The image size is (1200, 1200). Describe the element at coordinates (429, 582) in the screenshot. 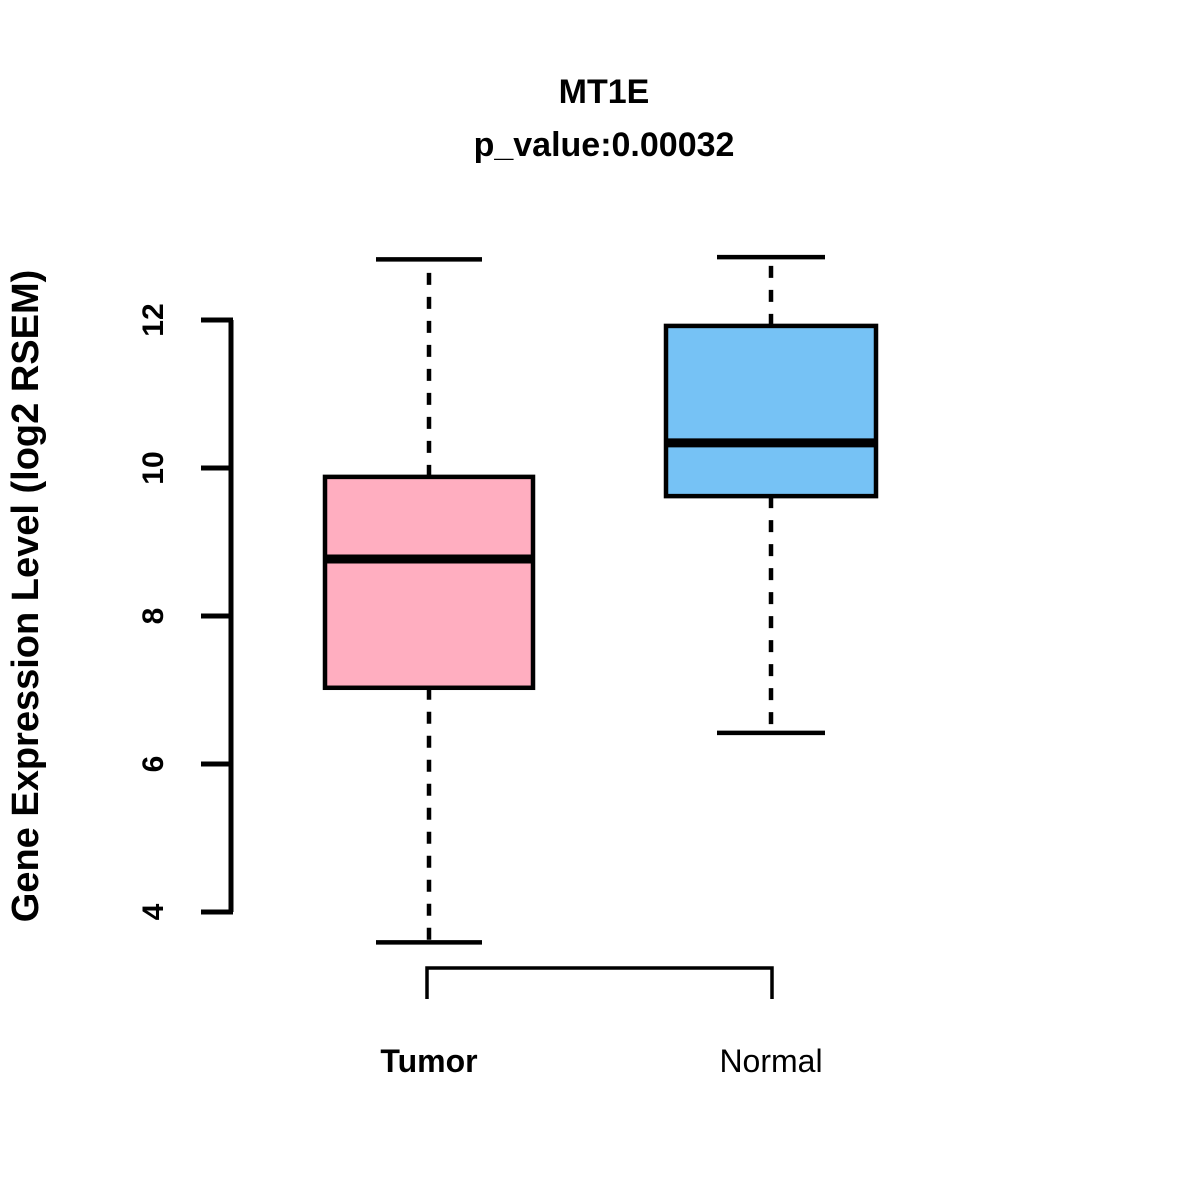

I see `box-tumor` at that location.